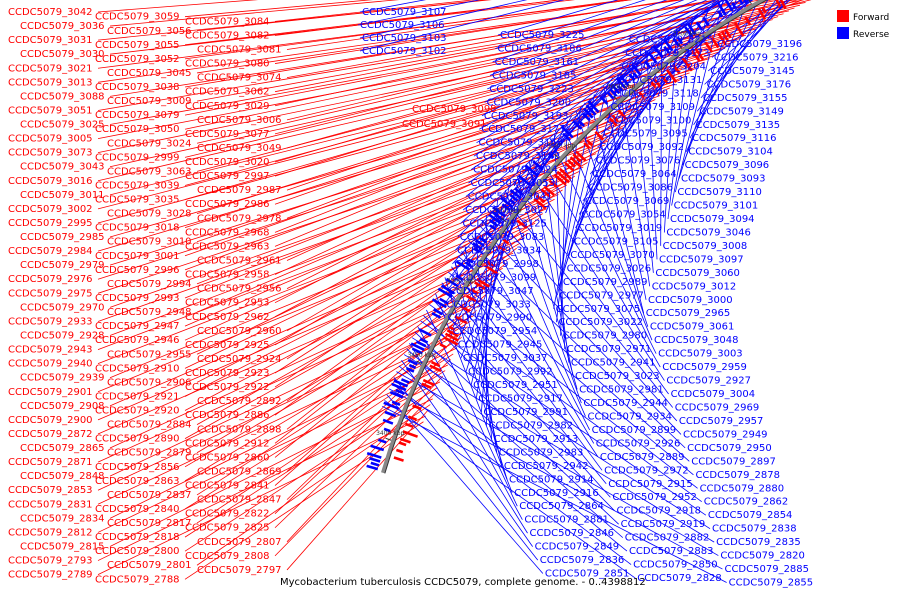 This screenshot has height=600, width=900. What do you see at coordinates (137, 256) in the screenshot?
I see `gene-label: CCDC5079_3001` at bounding box center [137, 256].